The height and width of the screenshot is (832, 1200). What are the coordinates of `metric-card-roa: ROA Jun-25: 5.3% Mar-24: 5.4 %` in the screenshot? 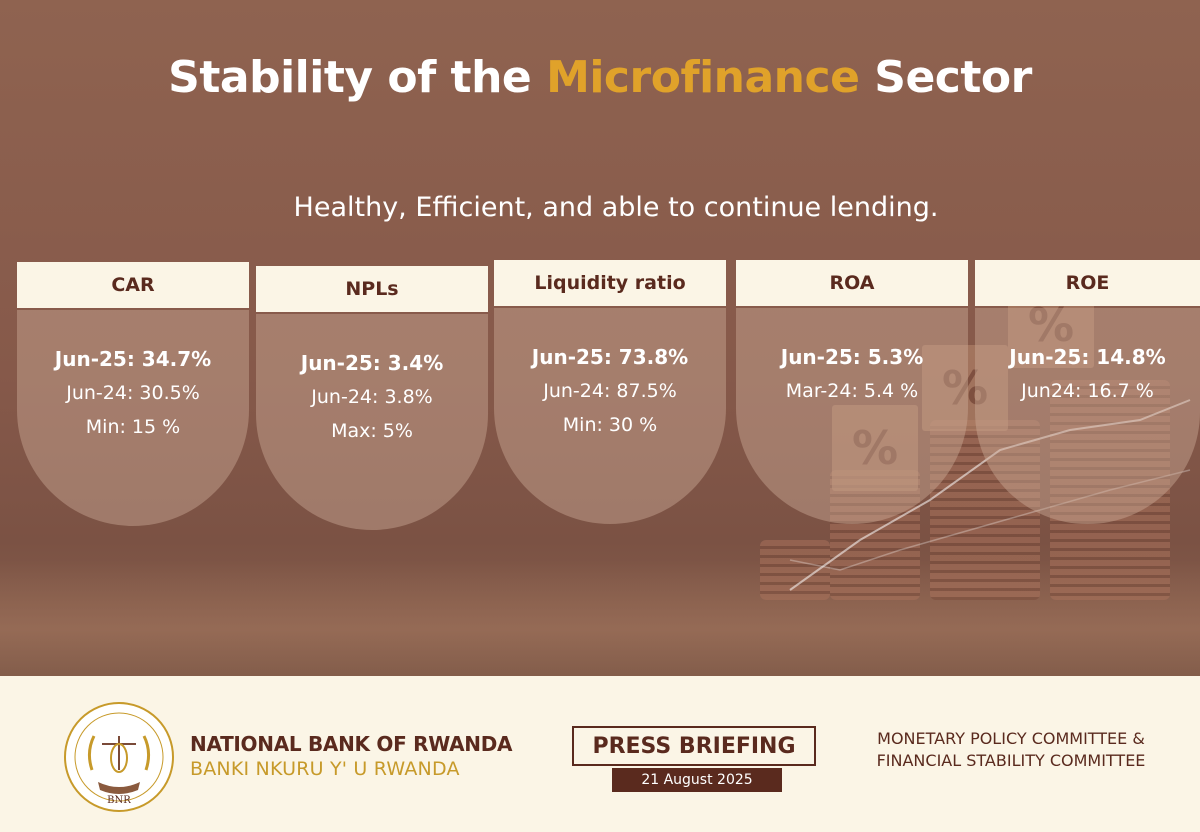 It's located at (852, 392).